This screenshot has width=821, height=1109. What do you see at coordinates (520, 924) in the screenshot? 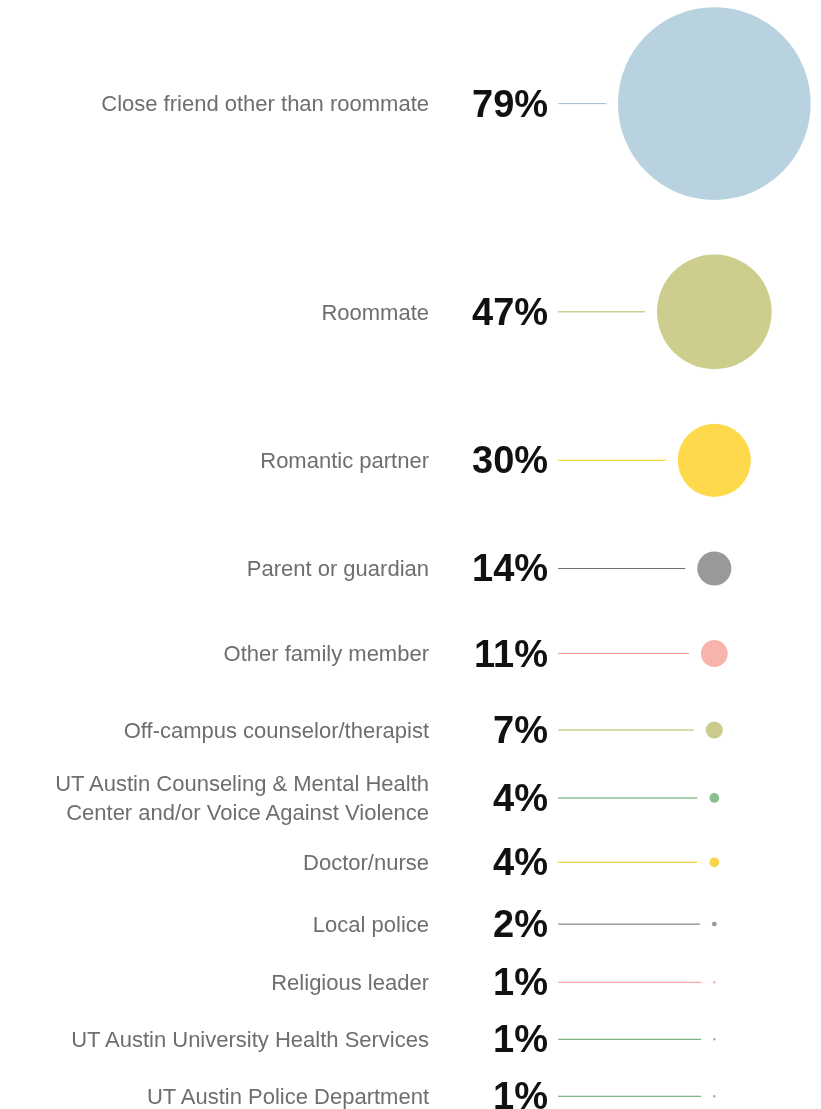
I see `data-label: 2%` at bounding box center [520, 924].